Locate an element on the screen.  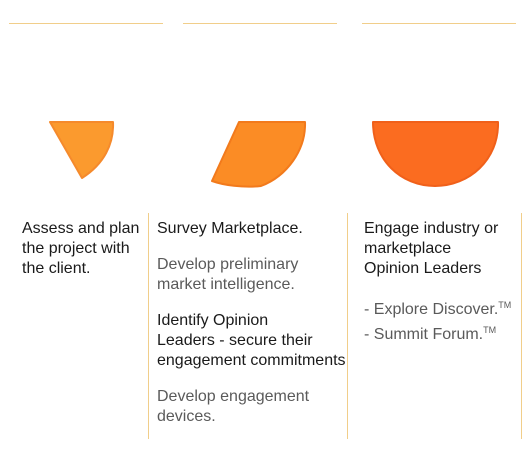
triangle-wedge-shape is located at coordinates (82, 150).